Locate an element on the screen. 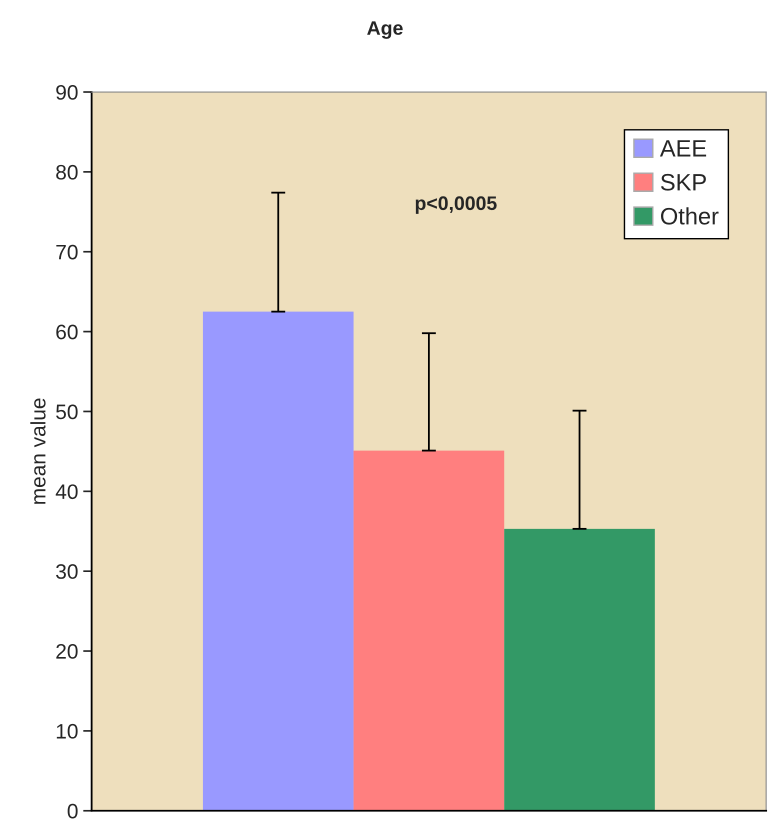 This screenshot has width=770, height=829. y-tick-label: 40 is located at coordinates (67, 492).